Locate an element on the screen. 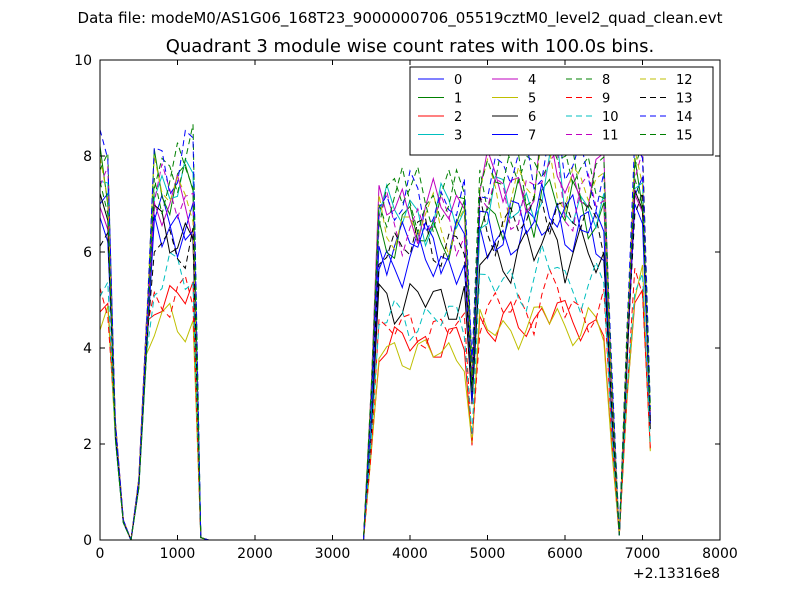  y-tick-label: 10 is located at coordinates (83, 61).